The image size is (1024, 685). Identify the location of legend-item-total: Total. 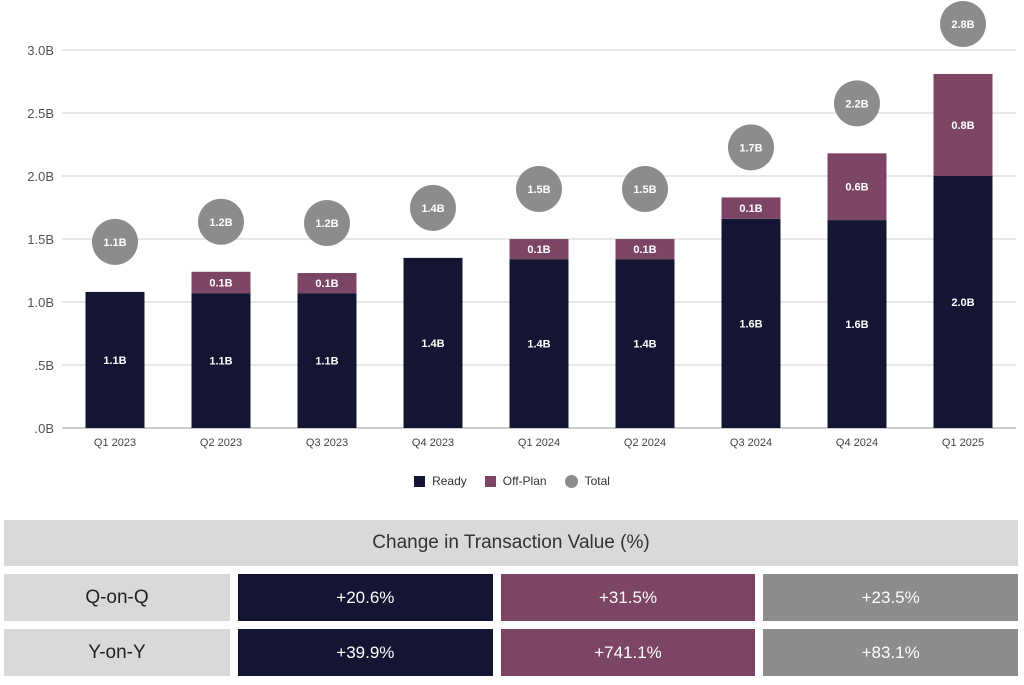
(587, 481).